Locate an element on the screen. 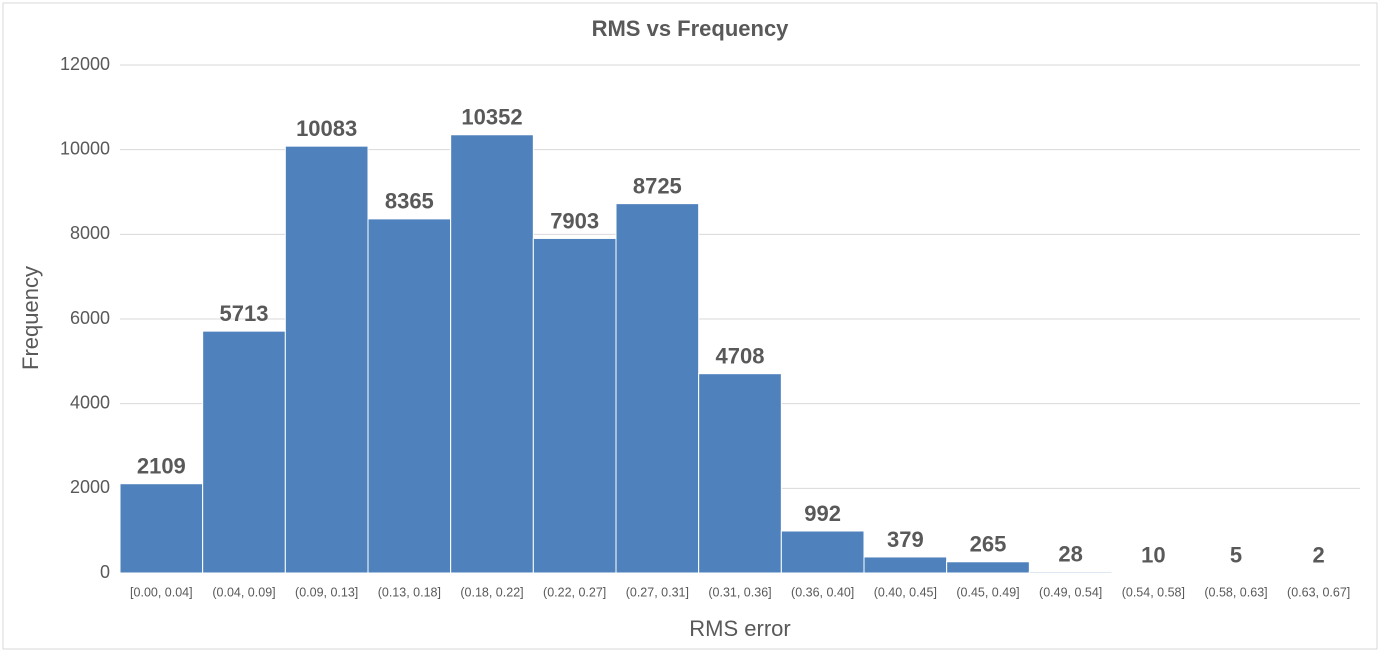 The height and width of the screenshot is (652, 1381). data-label: 8365 is located at coordinates (409, 201).